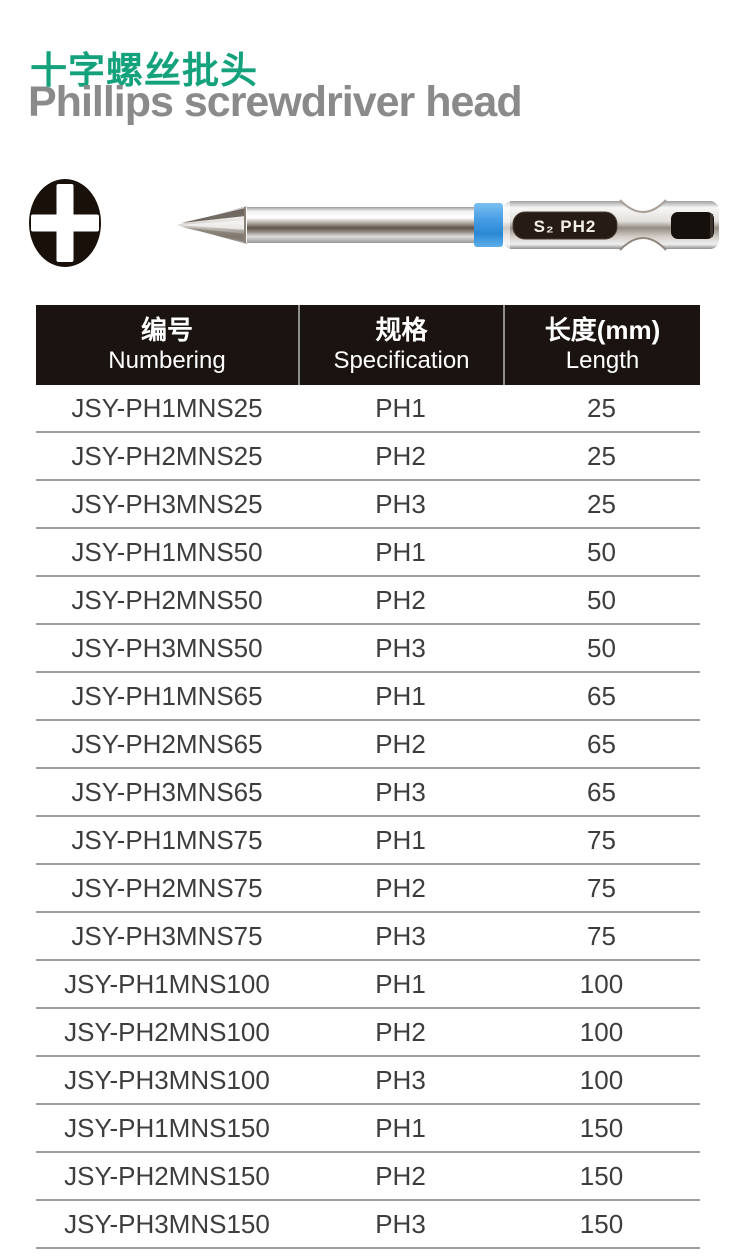 This screenshot has height=1258, width=731. Describe the element at coordinates (167, 839) in the screenshot. I see `cell-numbering: JSY-PH1MNS75` at that location.